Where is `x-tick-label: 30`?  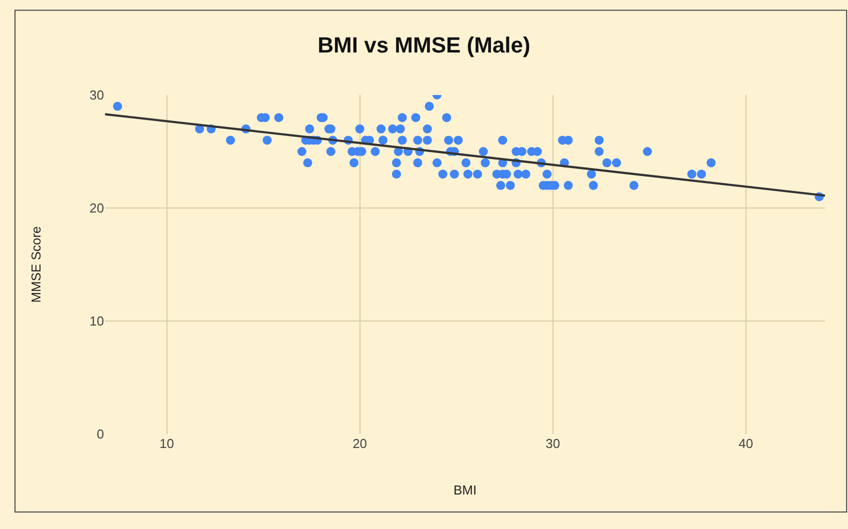
x-tick-label: 30 is located at coordinates (553, 443).